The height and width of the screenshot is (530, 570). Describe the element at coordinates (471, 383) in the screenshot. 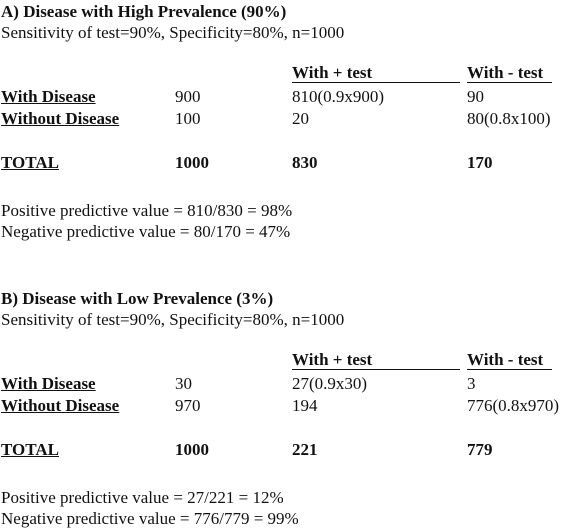

I see `cell: 3` at that location.